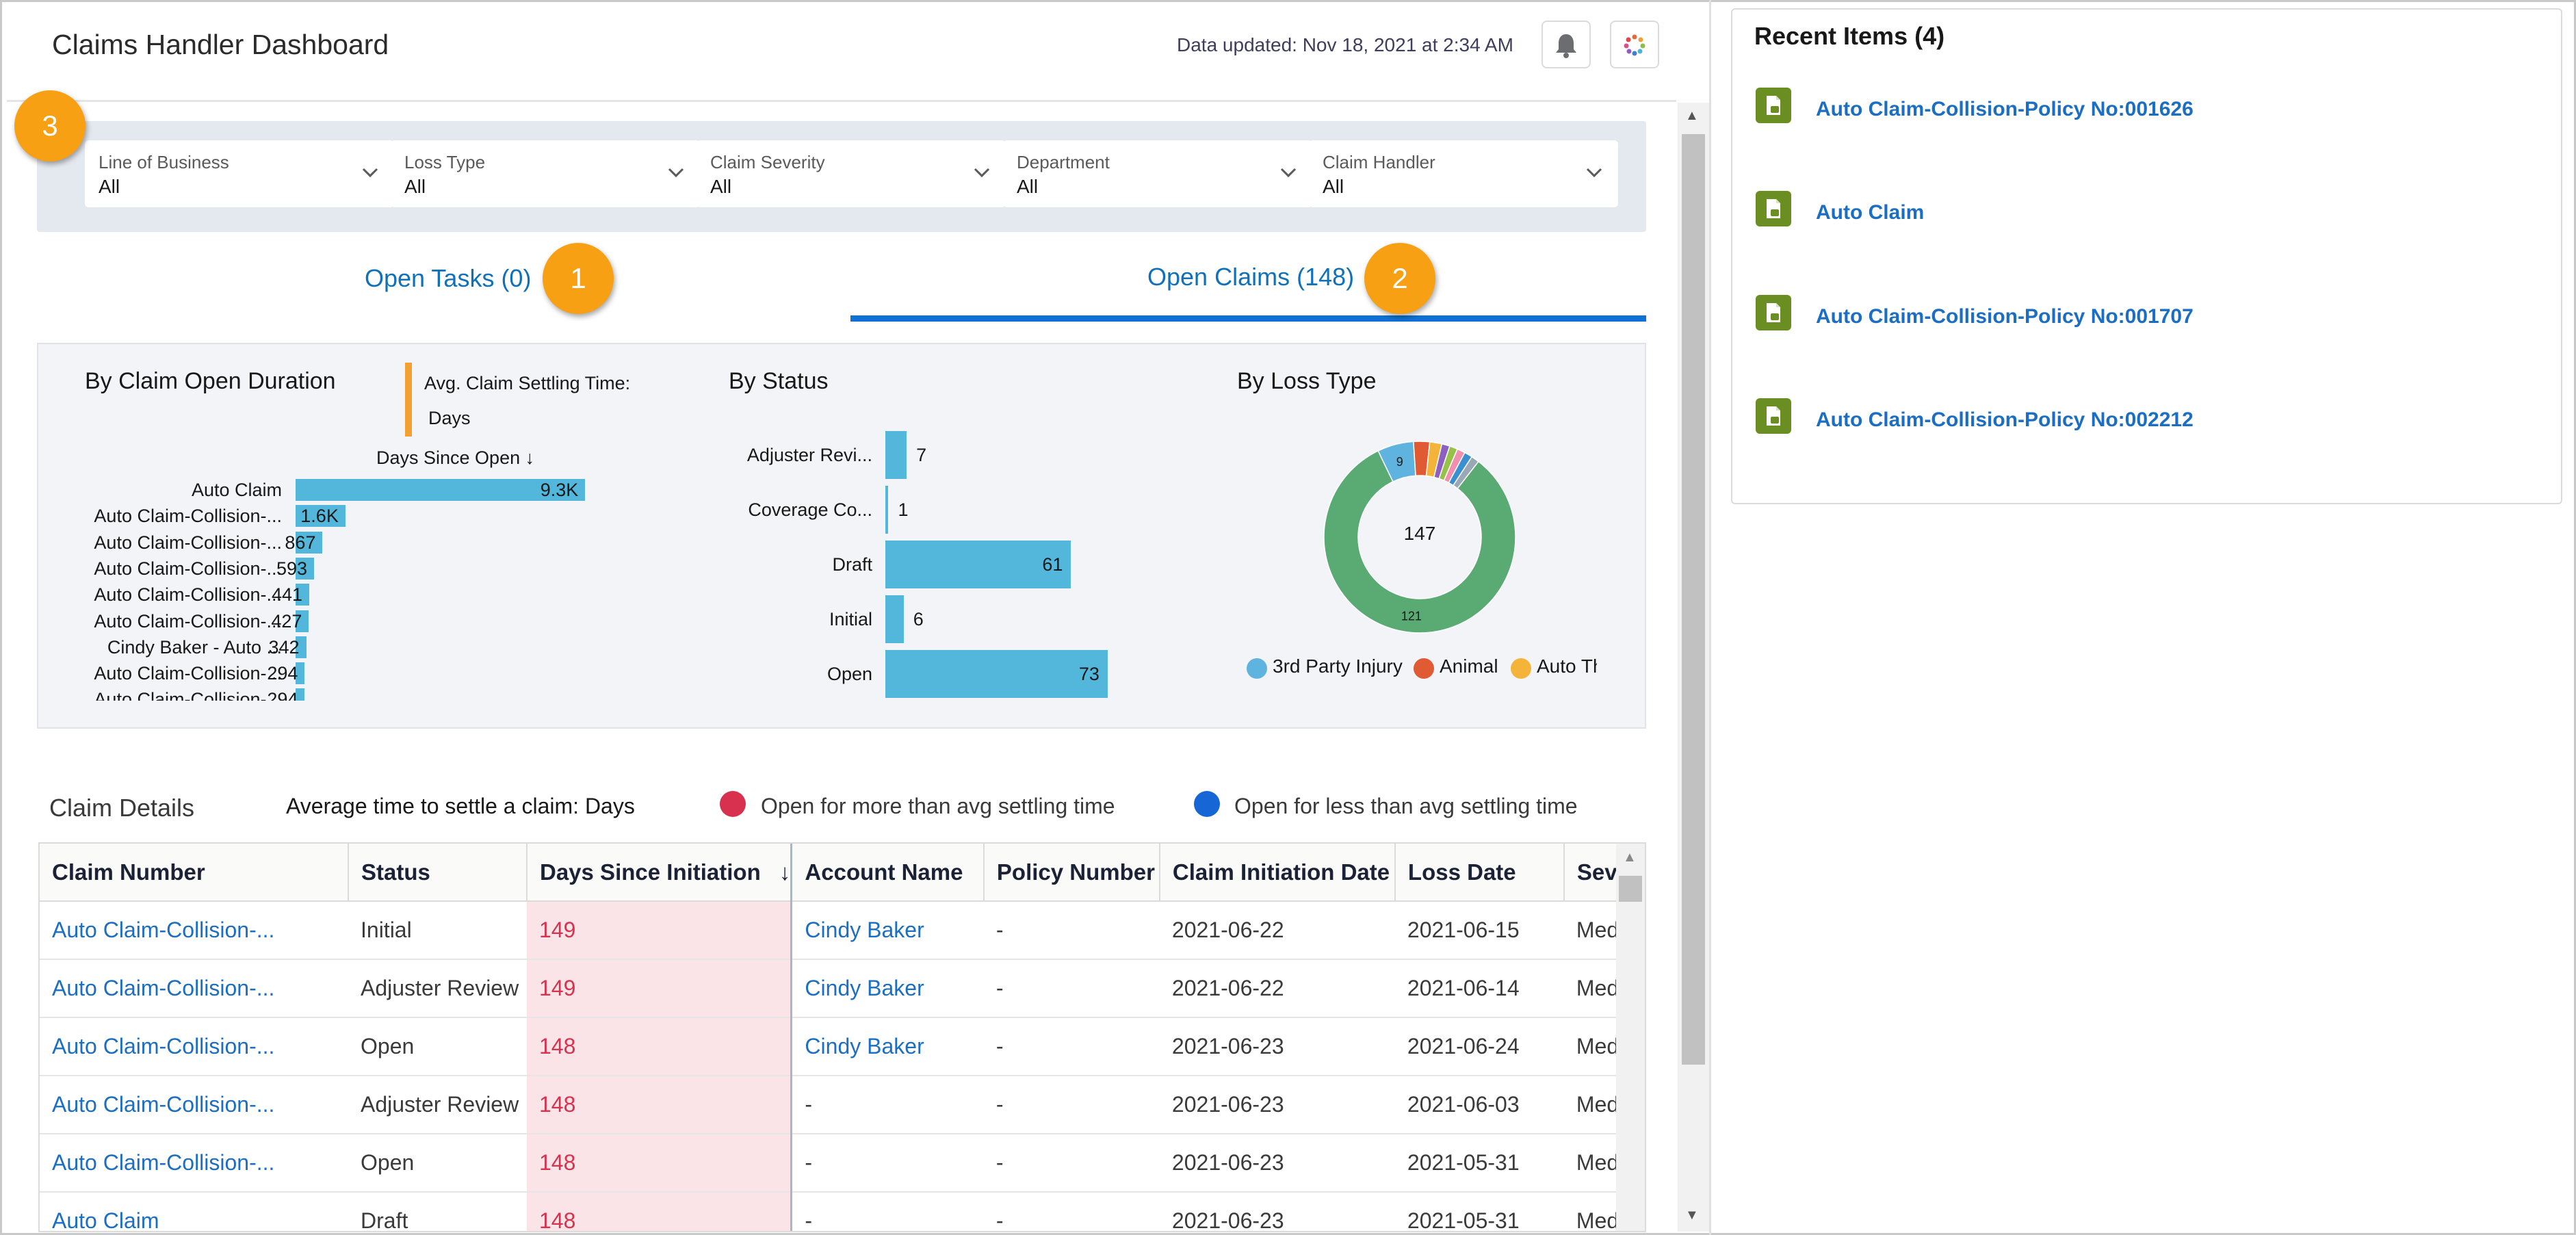 The width and height of the screenshot is (2576, 1235). Describe the element at coordinates (733, 804) in the screenshot. I see `key-dot-over-avg` at that location.